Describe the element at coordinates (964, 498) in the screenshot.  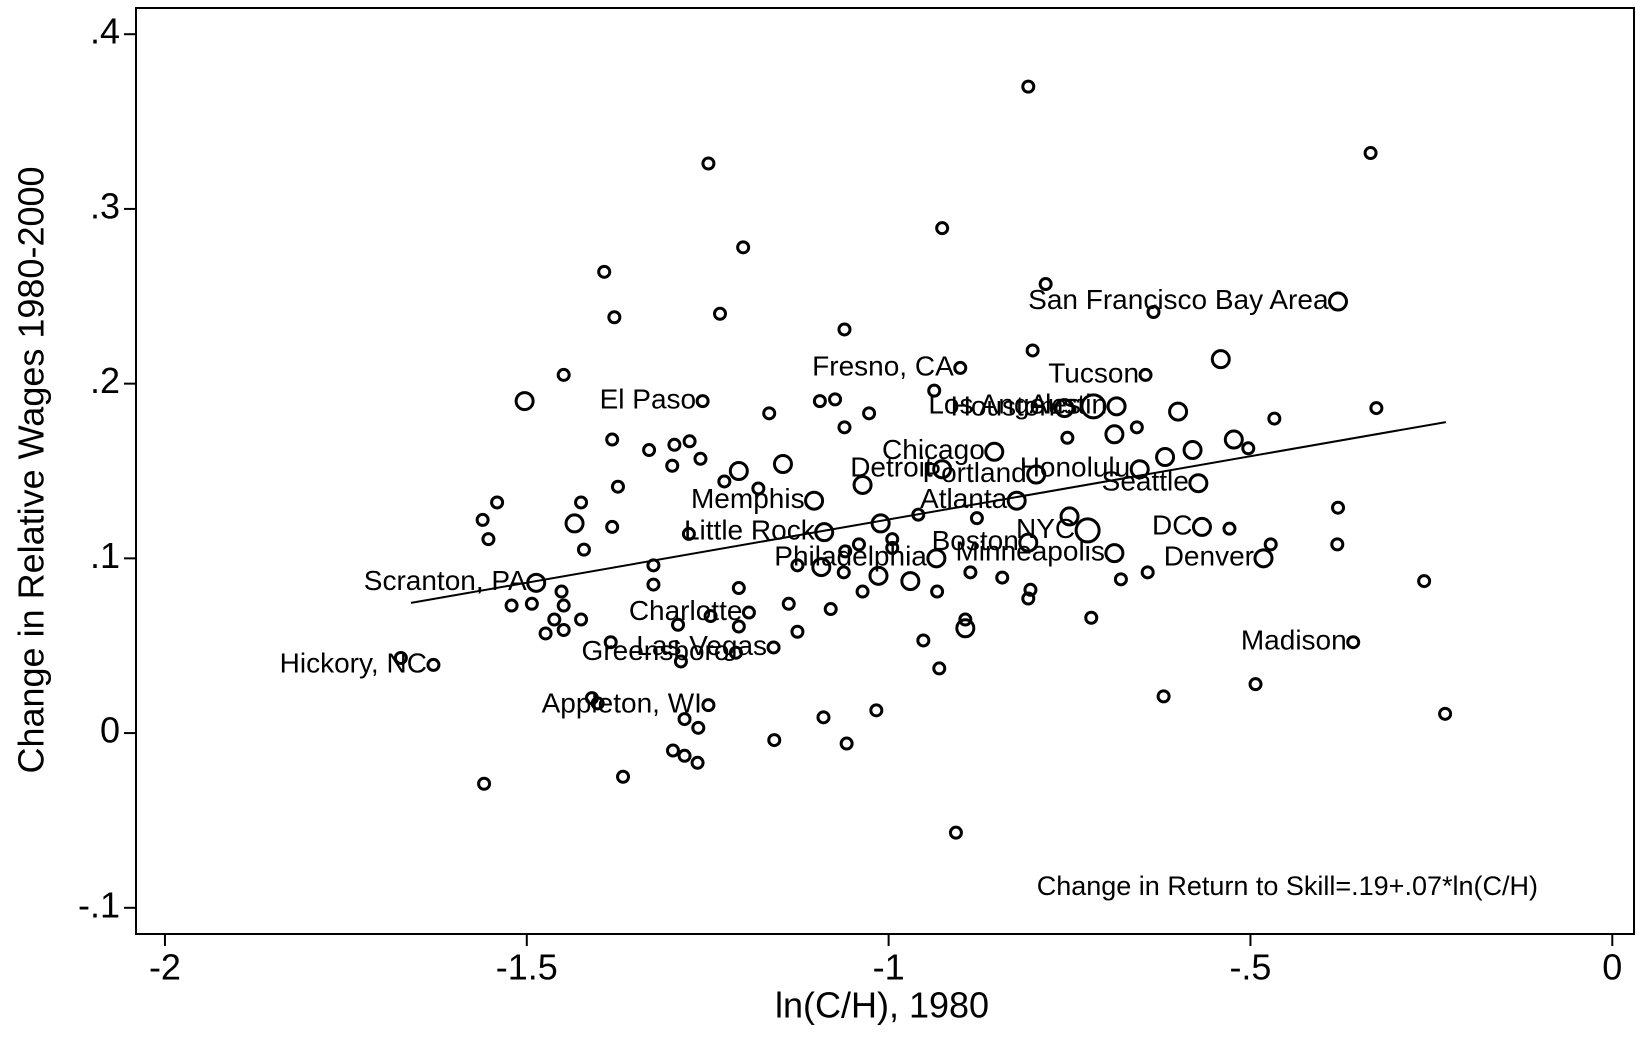
I see `point-label: Atlanta` at that location.